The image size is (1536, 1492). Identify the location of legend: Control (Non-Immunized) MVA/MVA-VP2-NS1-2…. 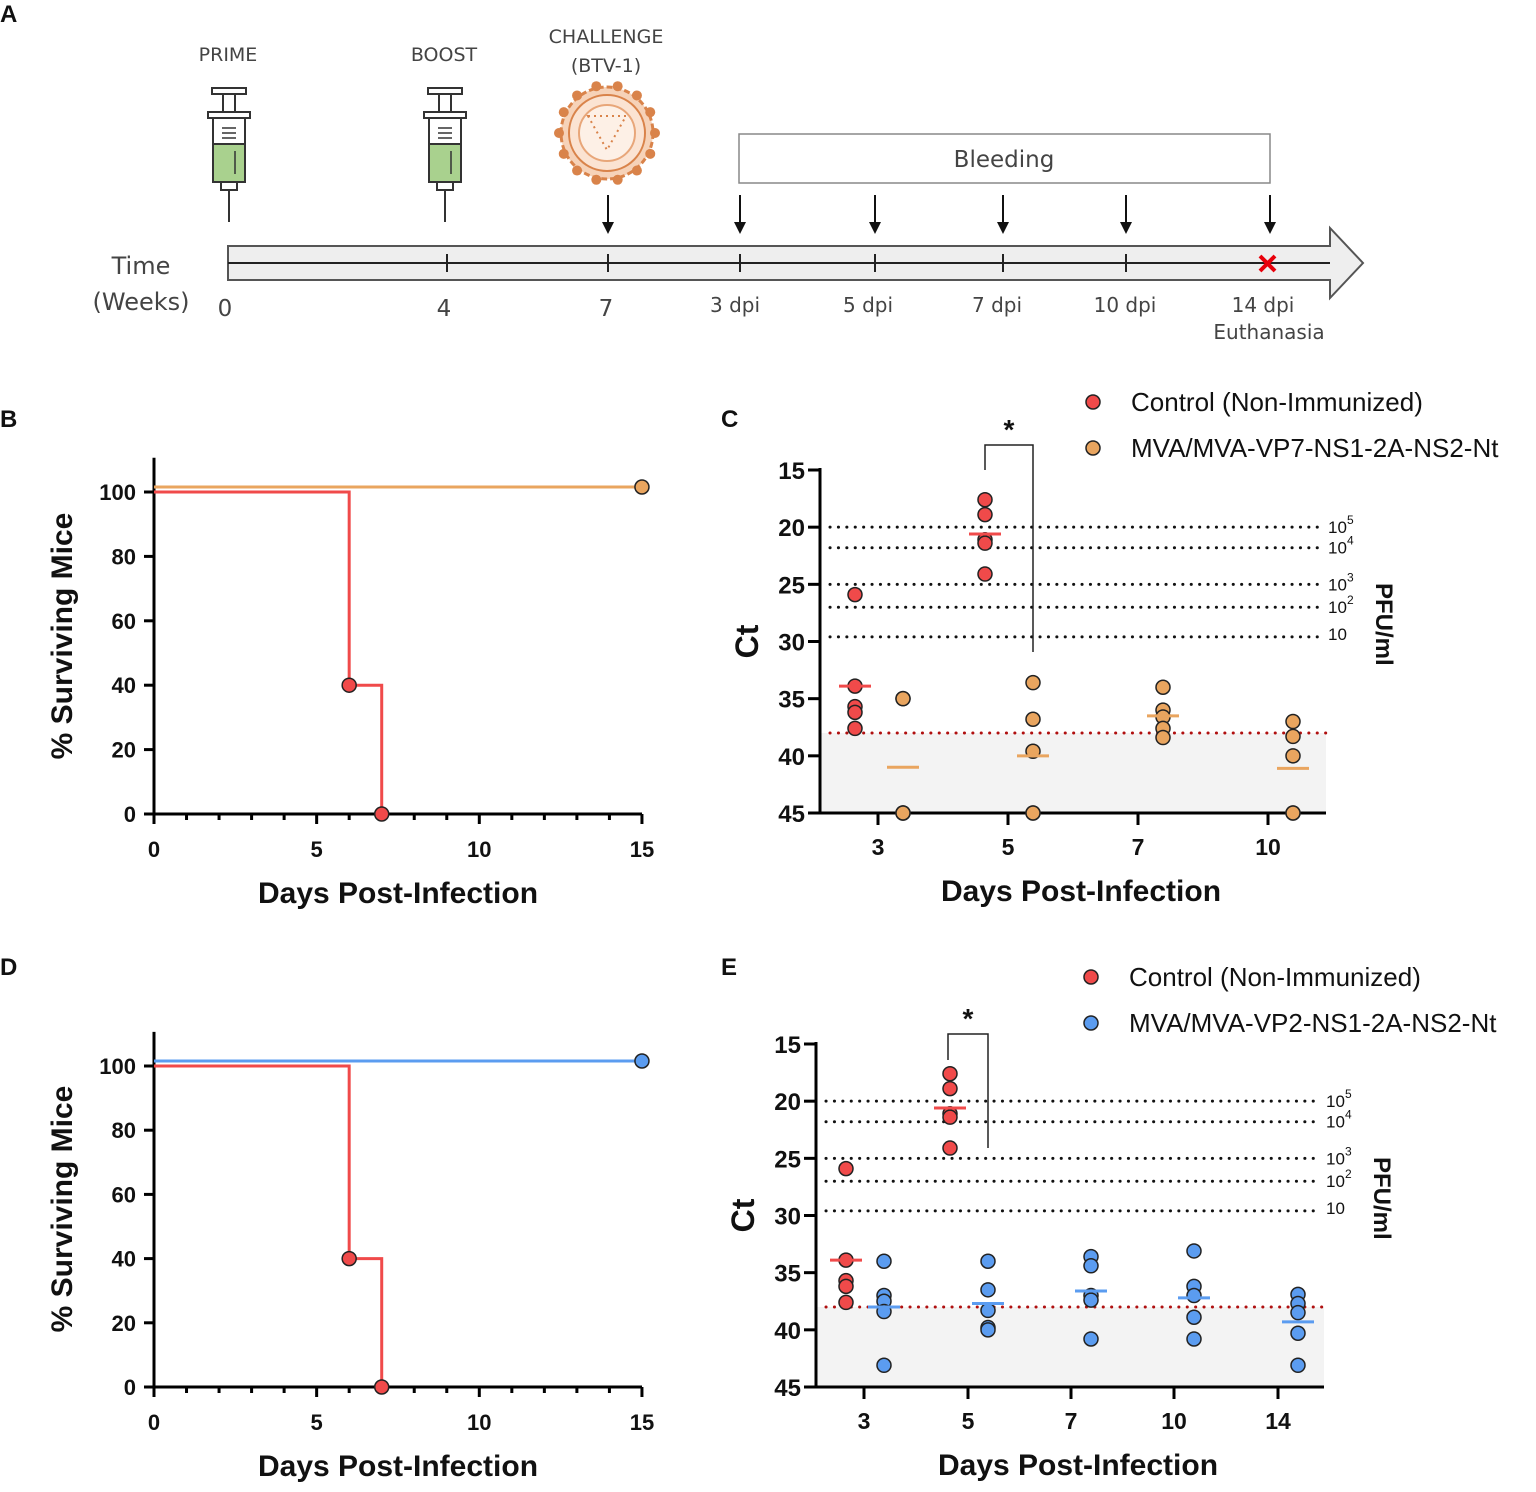
(1290, 1000).